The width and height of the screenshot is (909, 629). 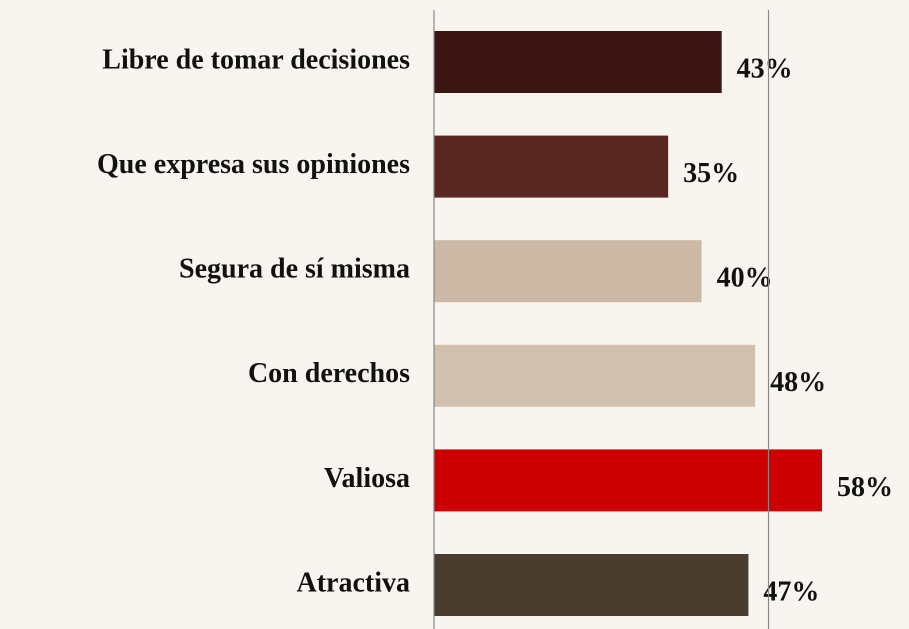 I want to click on category-label: Libre de tomar decisiones, so click(x=256, y=59).